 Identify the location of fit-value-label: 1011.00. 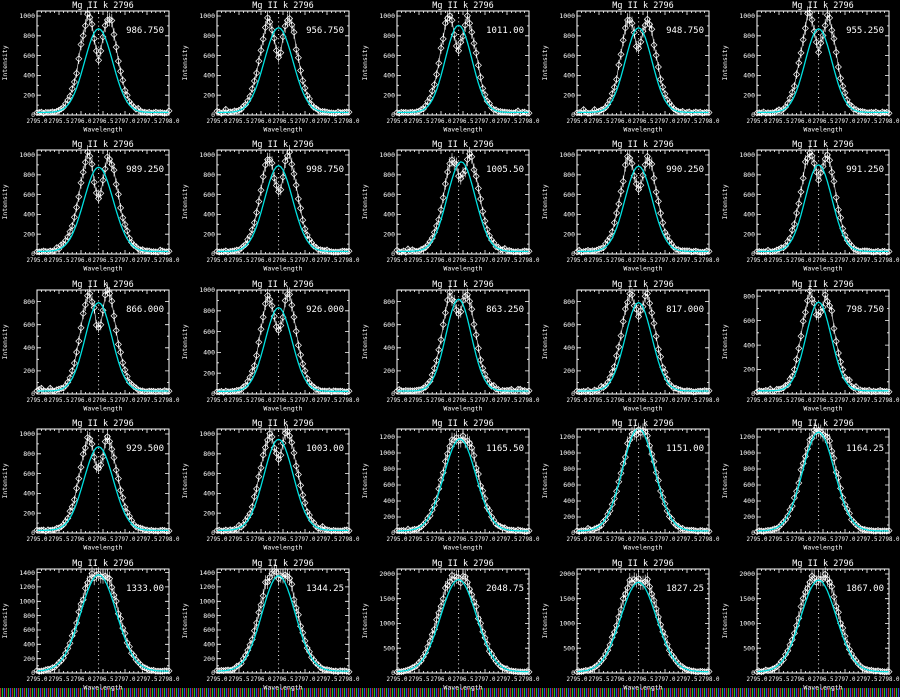
(505, 31).